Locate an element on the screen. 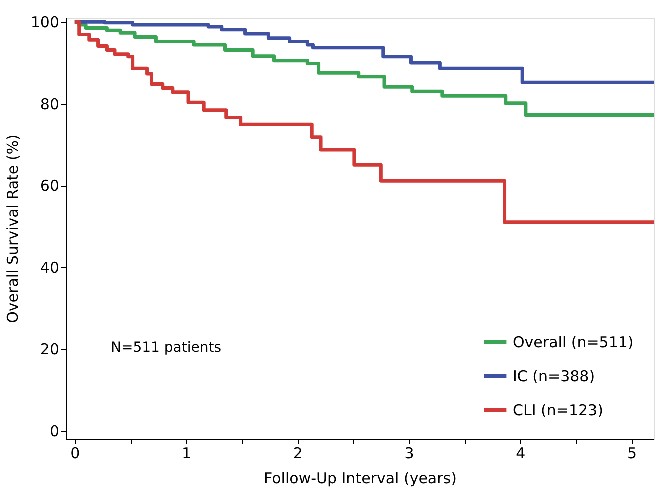 Image resolution: width=661 pixels, height=491 pixels. y-tick-label: 80 is located at coordinates (50, 104).